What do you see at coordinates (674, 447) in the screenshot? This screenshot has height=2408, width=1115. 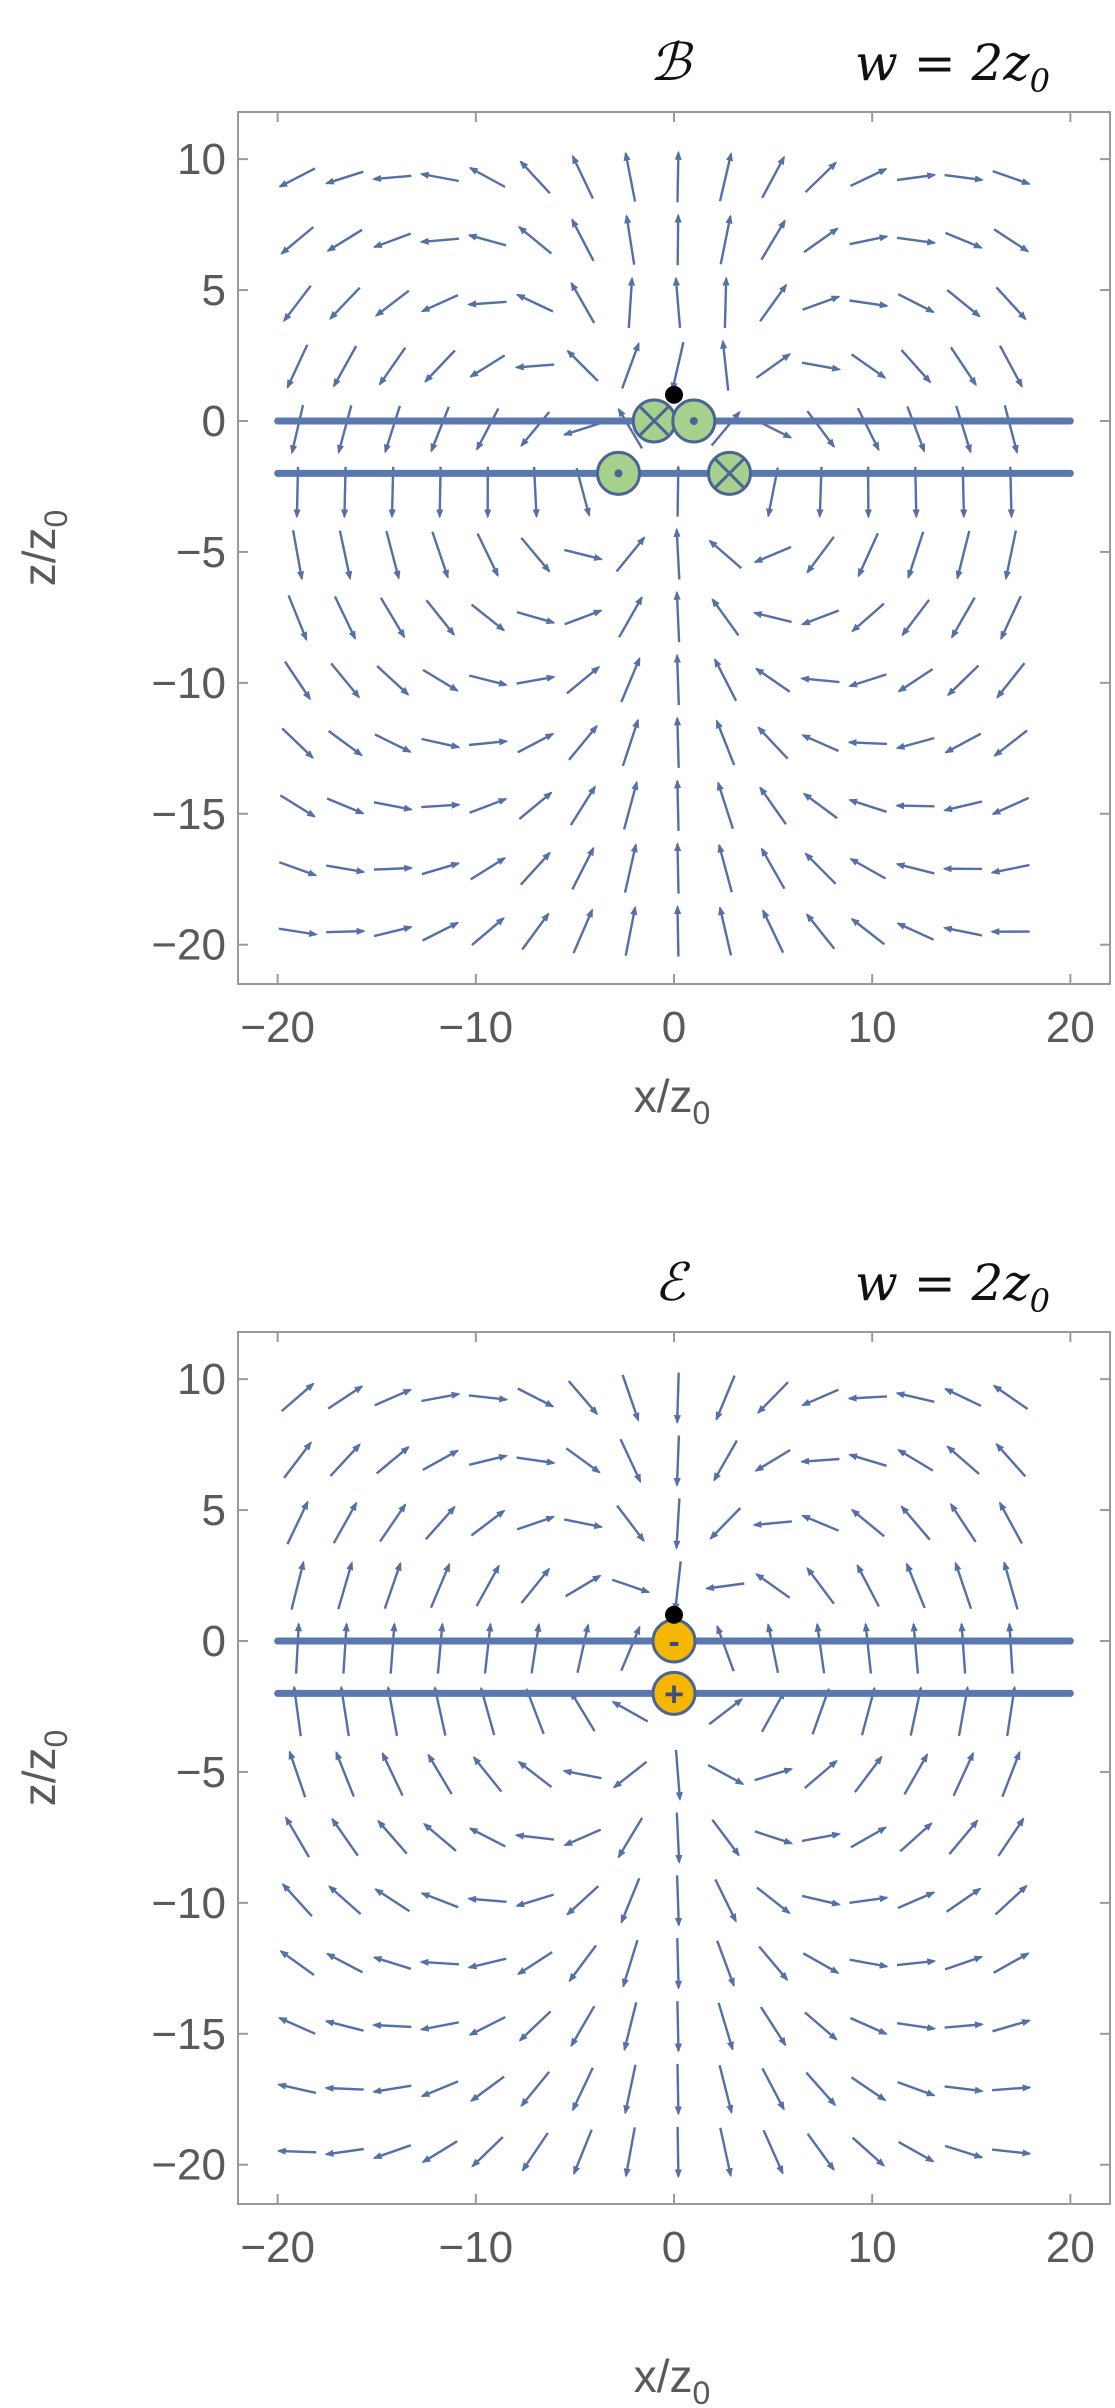 I see `current-sources` at bounding box center [674, 447].